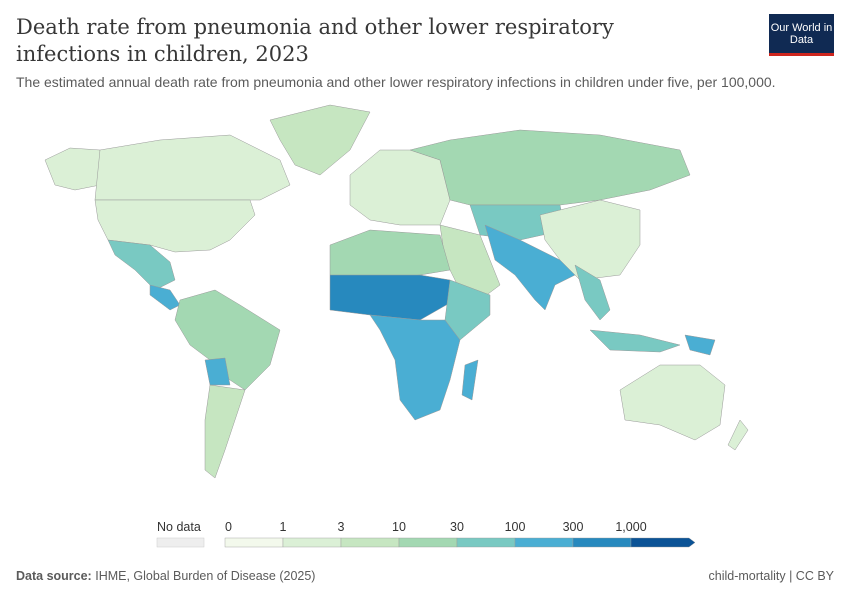 This screenshot has height=600, width=850. I want to click on legend-tick-label: 3, so click(341, 527).